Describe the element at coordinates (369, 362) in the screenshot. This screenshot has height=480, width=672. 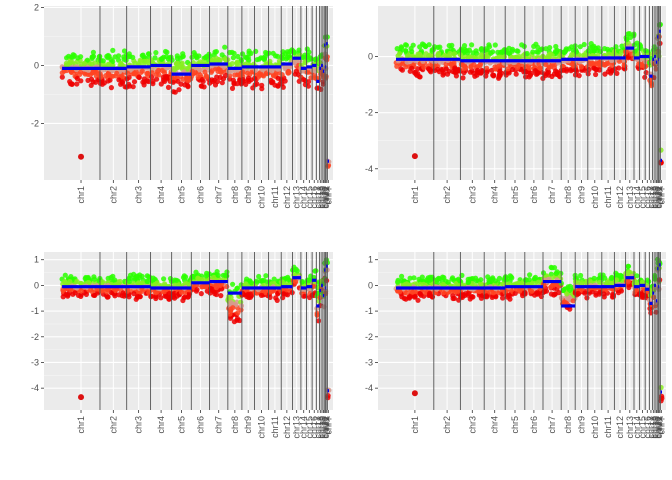
I see `y-tick-label: -3` at that location.